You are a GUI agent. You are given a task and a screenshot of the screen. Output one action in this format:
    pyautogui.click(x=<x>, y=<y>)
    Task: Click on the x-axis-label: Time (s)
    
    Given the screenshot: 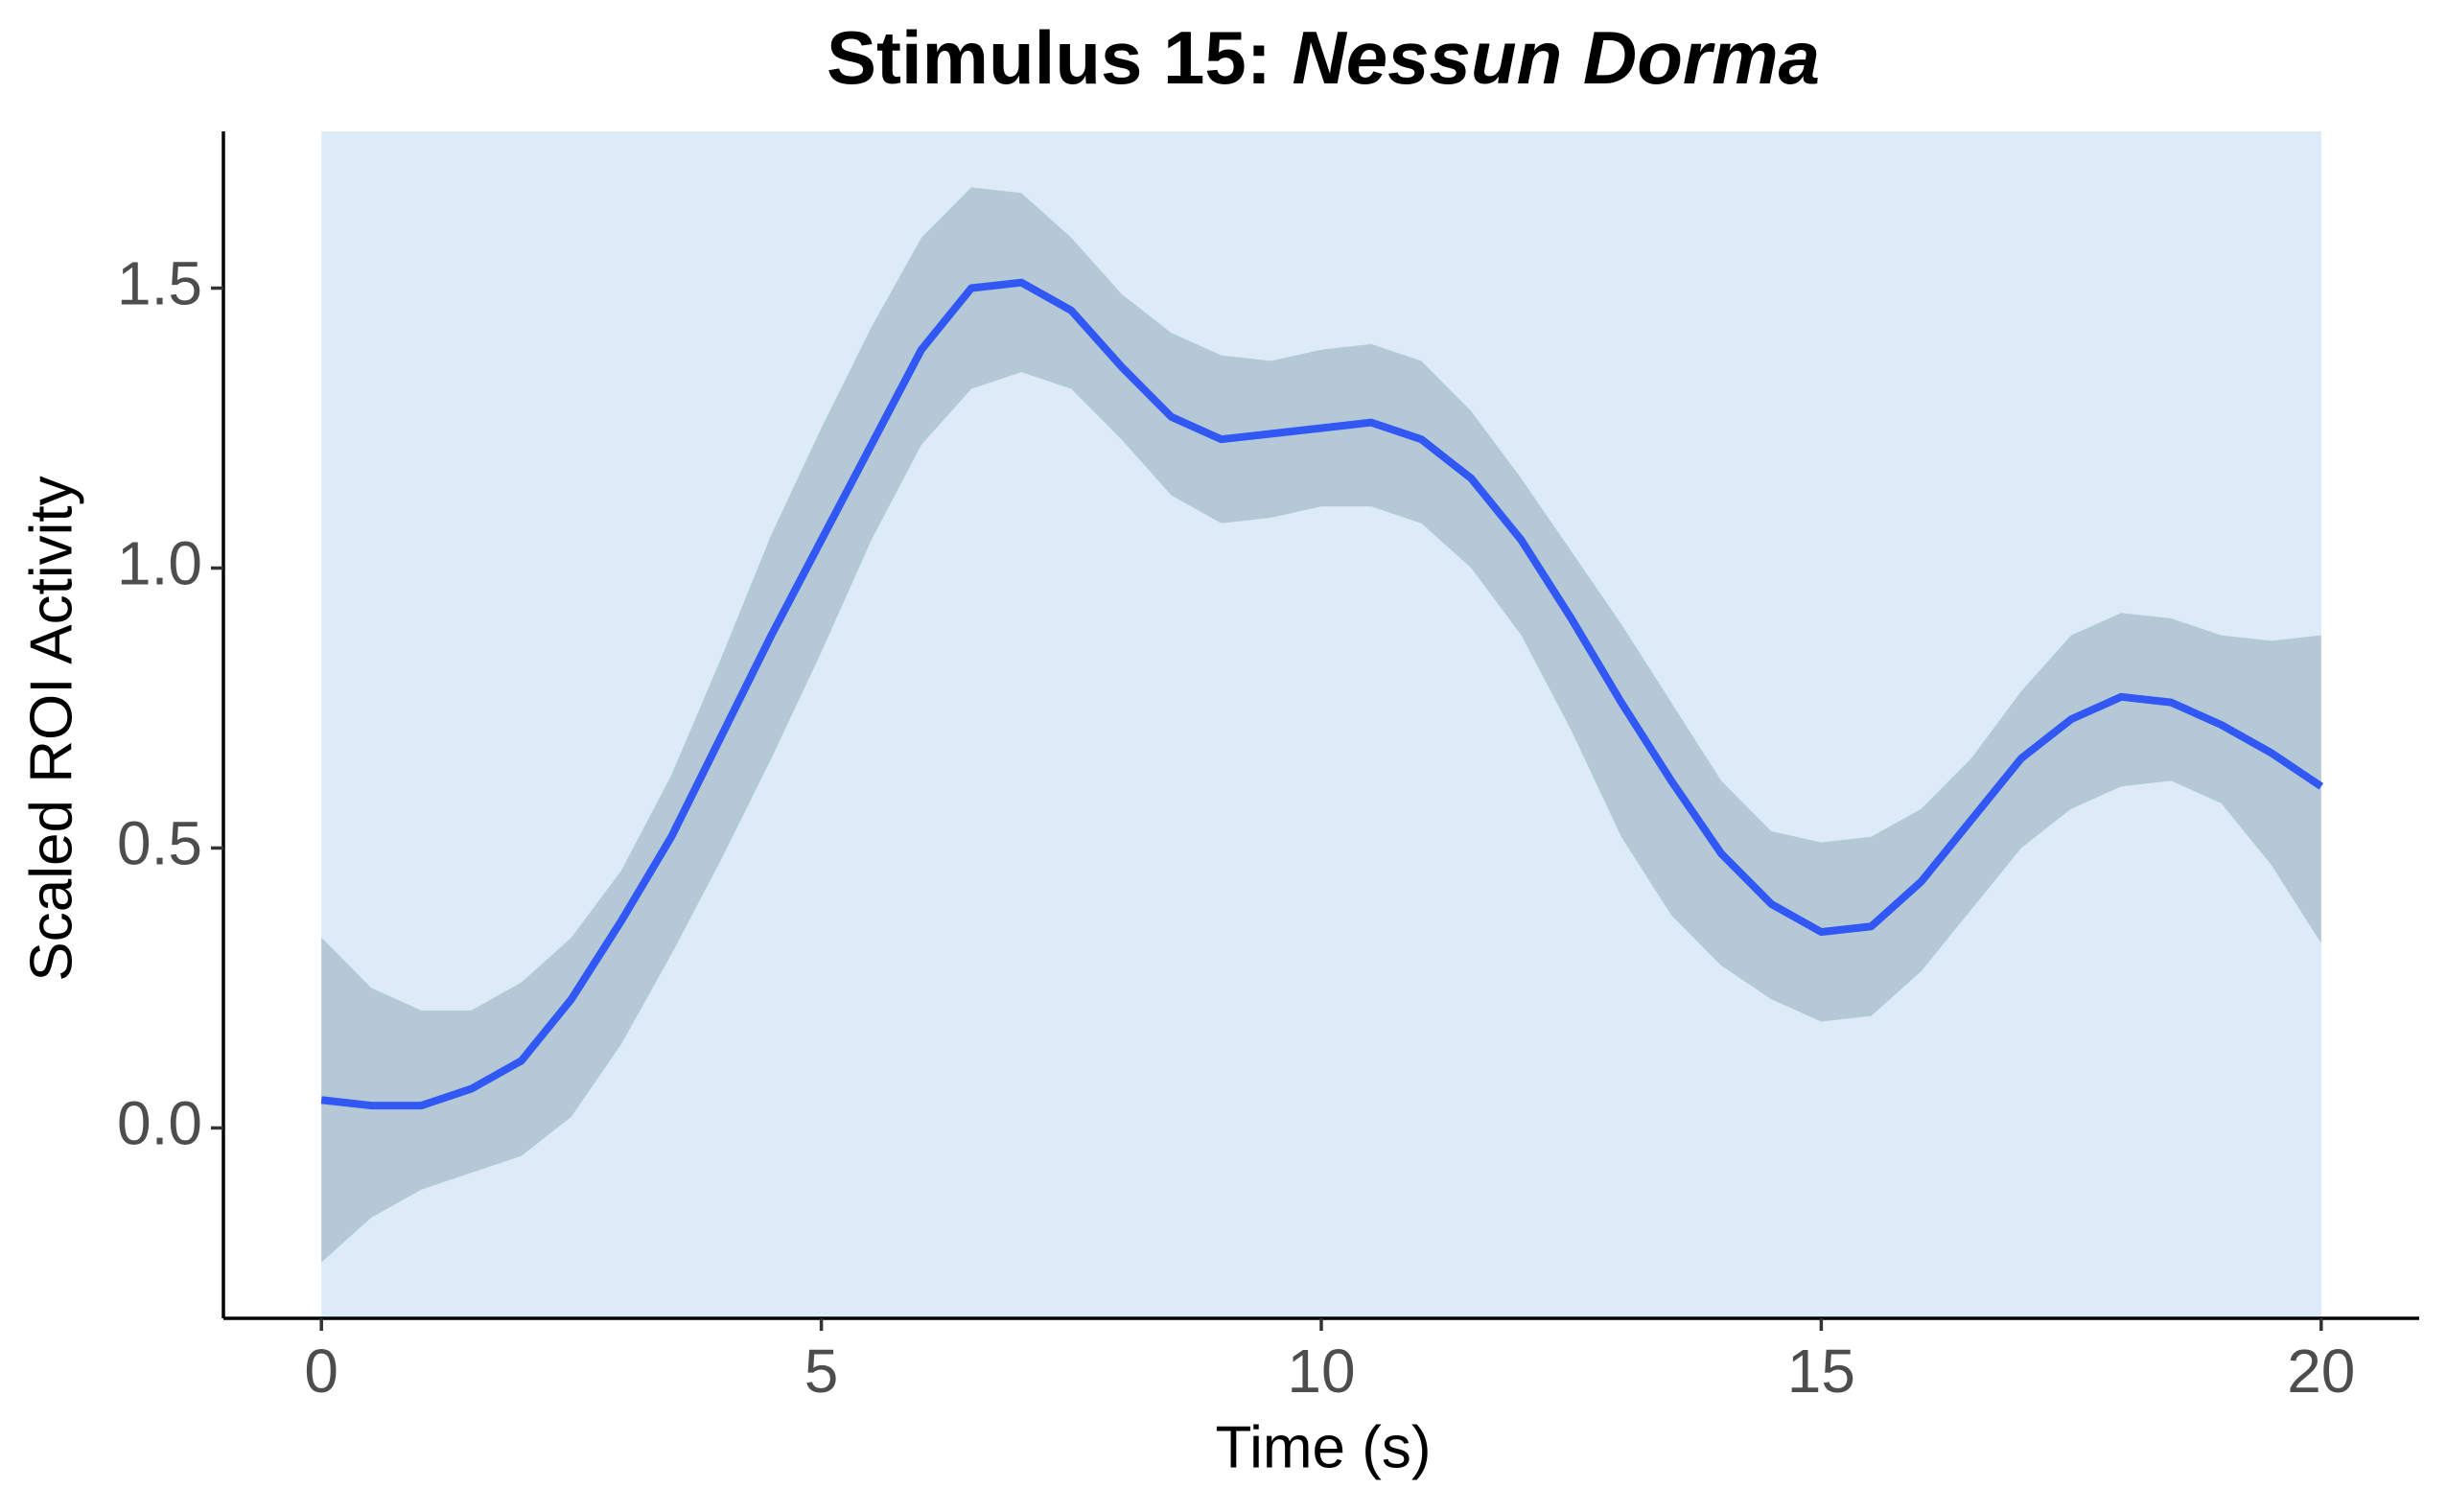 What is the action you would take?
    pyautogui.click(x=1324, y=1447)
    